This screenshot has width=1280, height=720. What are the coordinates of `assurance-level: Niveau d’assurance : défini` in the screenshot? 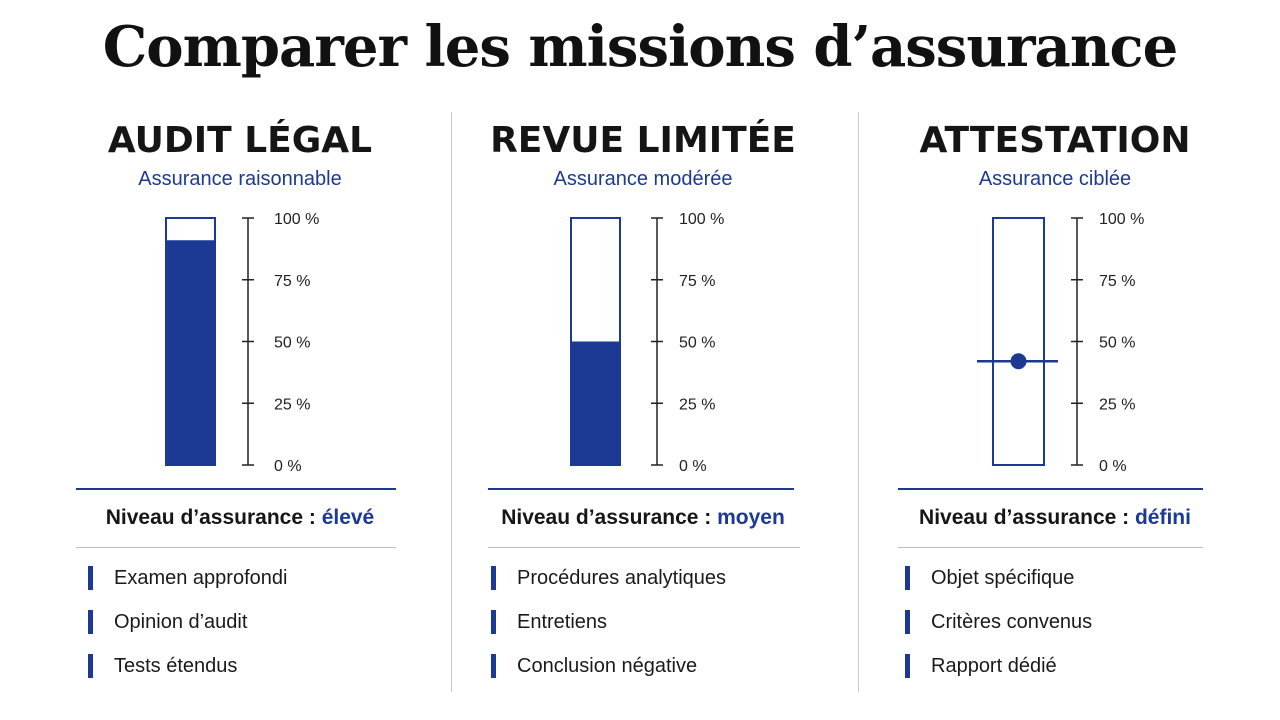 It's located at (1055, 518).